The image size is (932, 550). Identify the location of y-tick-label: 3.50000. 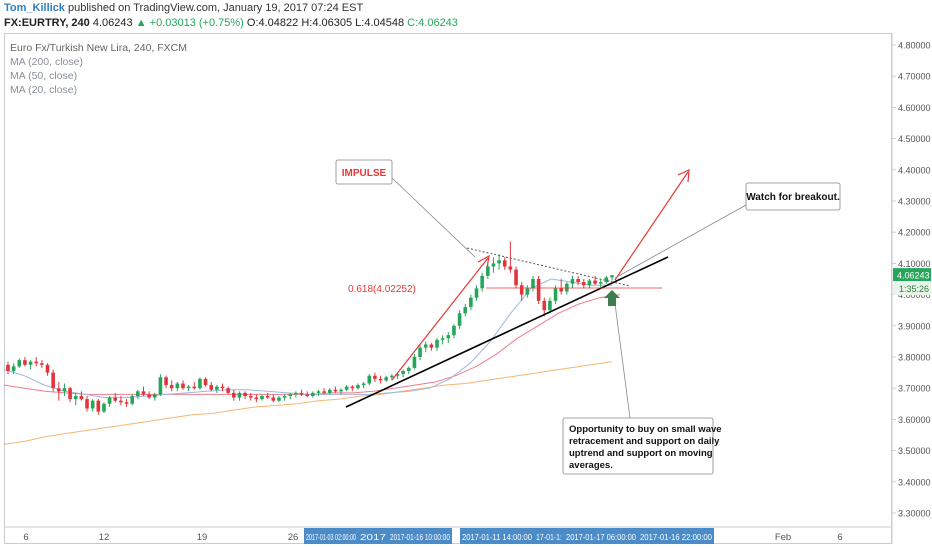
(914, 451).